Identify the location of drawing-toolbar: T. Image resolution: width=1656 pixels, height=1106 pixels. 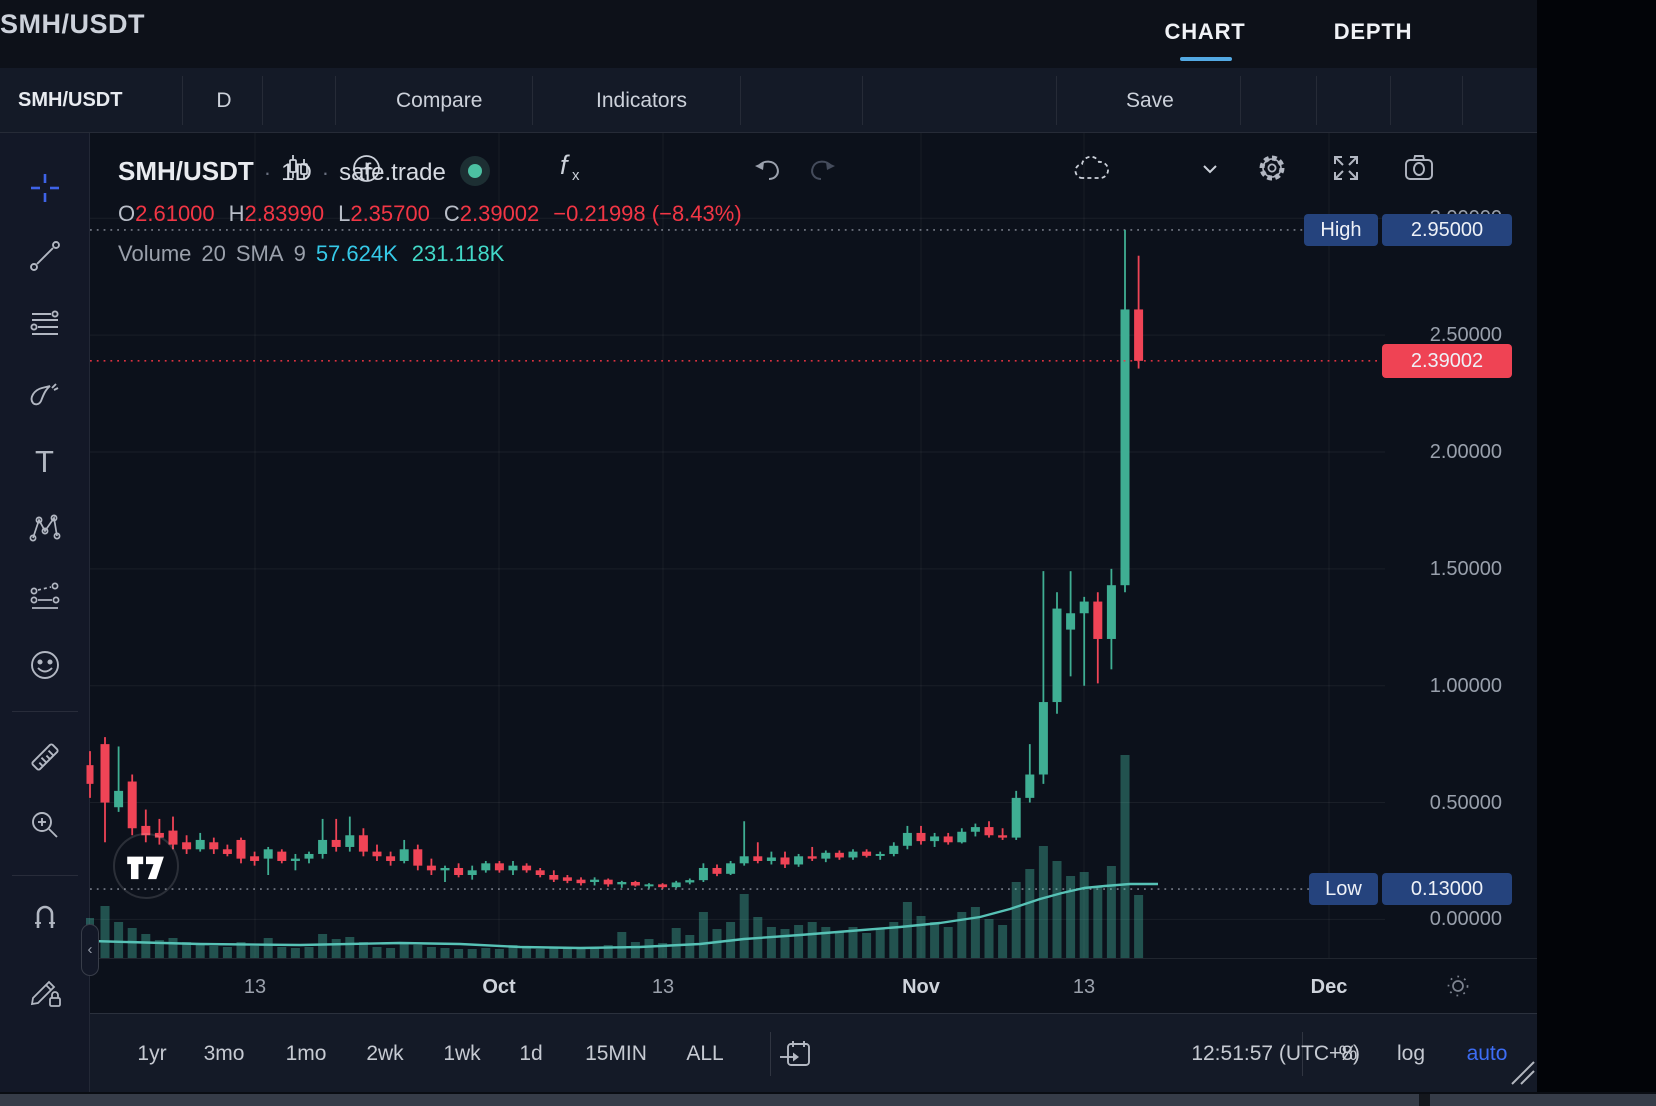
(45, 612).